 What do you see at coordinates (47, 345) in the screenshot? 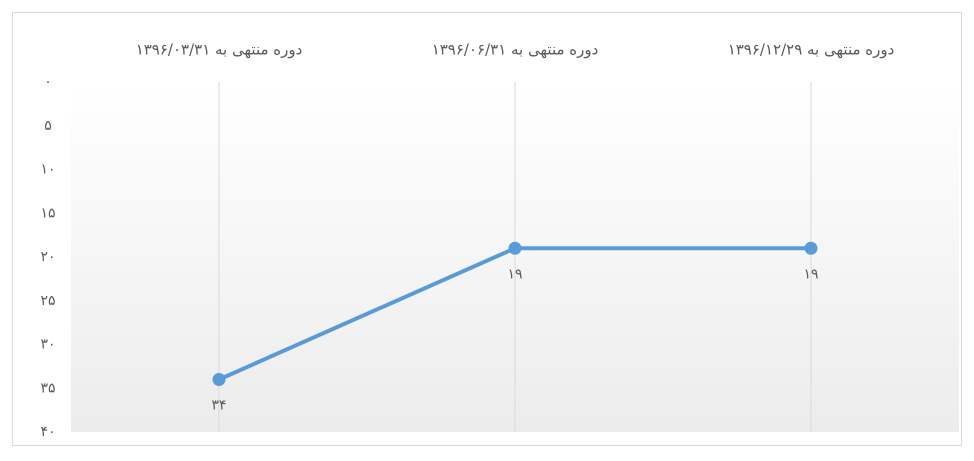
I see `y-tick-label: ۳۰` at bounding box center [47, 345].